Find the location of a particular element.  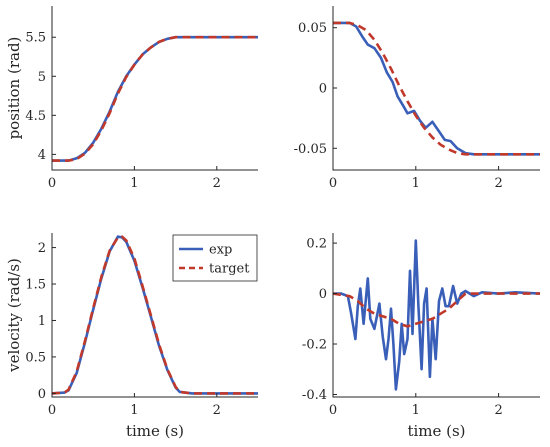

y-tick-label: -0.2 is located at coordinates (314, 345).